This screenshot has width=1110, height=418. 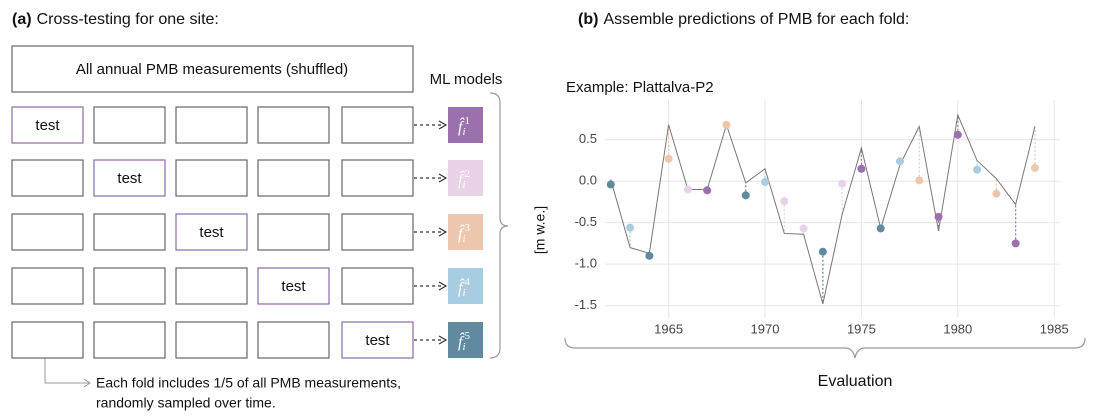 What do you see at coordinates (825, 348) in the screenshot?
I see `evaluation-bracket` at bounding box center [825, 348].